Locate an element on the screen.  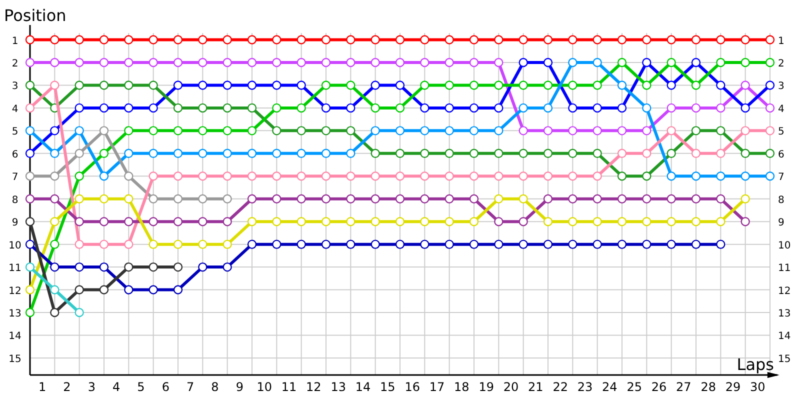
y2-tick-label: 13 is located at coordinates (784, 314).